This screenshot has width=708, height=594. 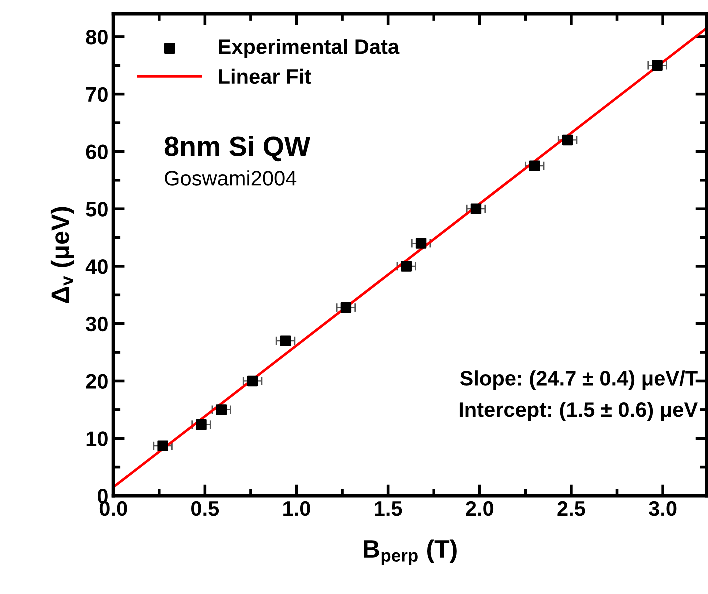 What do you see at coordinates (572, 508) in the screenshot?
I see `x-tick-label: 2.5` at bounding box center [572, 508].